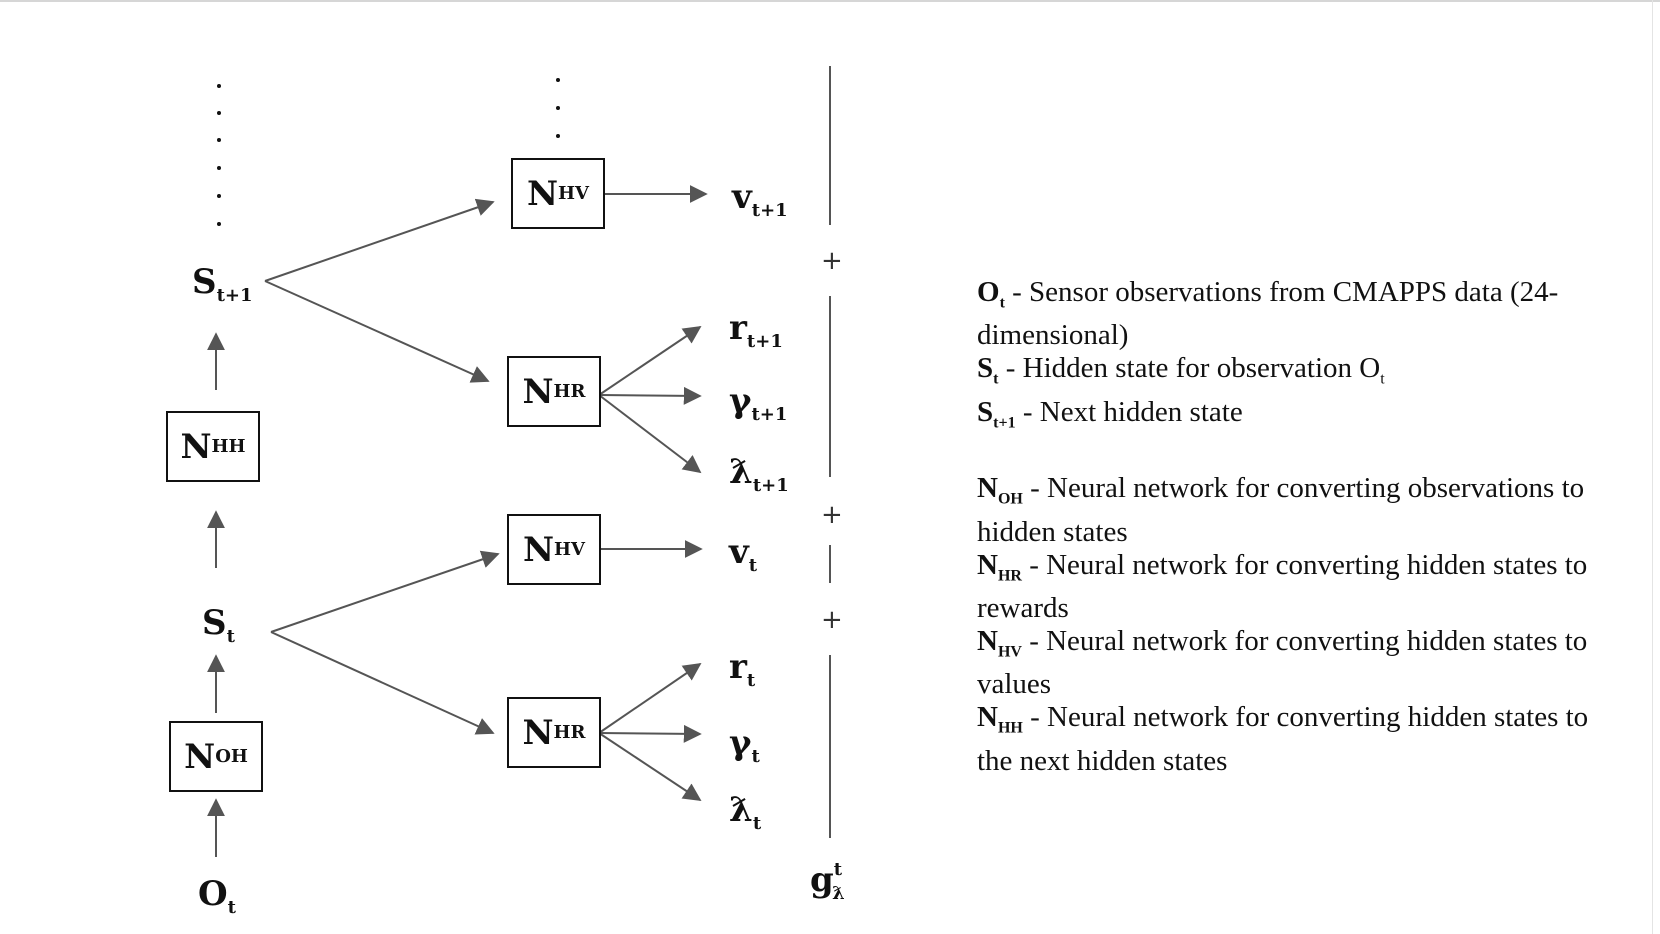 Image resolution: width=1660 pixels, height=934 pixels. Describe the element at coordinates (222, 284) in the screenshot. I see `state-st1-label: St+1` at that location.